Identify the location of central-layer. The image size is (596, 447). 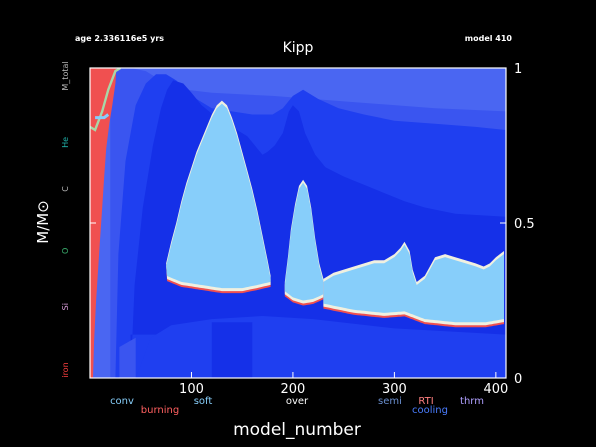
(127, 357).